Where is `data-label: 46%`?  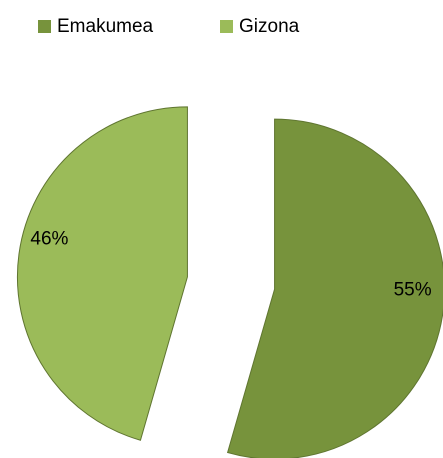
data-label: 46% is located at coordinates (49, 238).